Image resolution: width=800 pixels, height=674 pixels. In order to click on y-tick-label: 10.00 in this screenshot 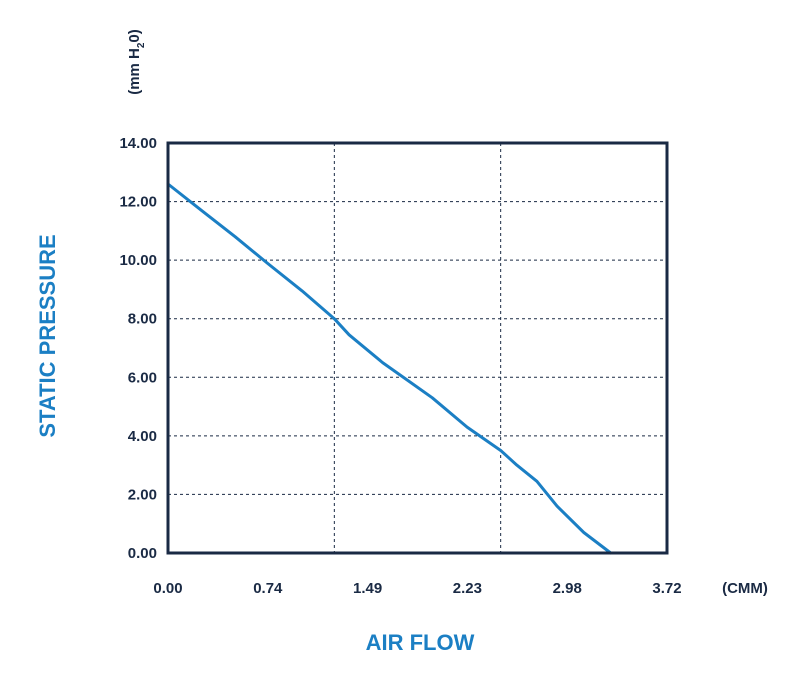, I will do `click(138, 260)`.